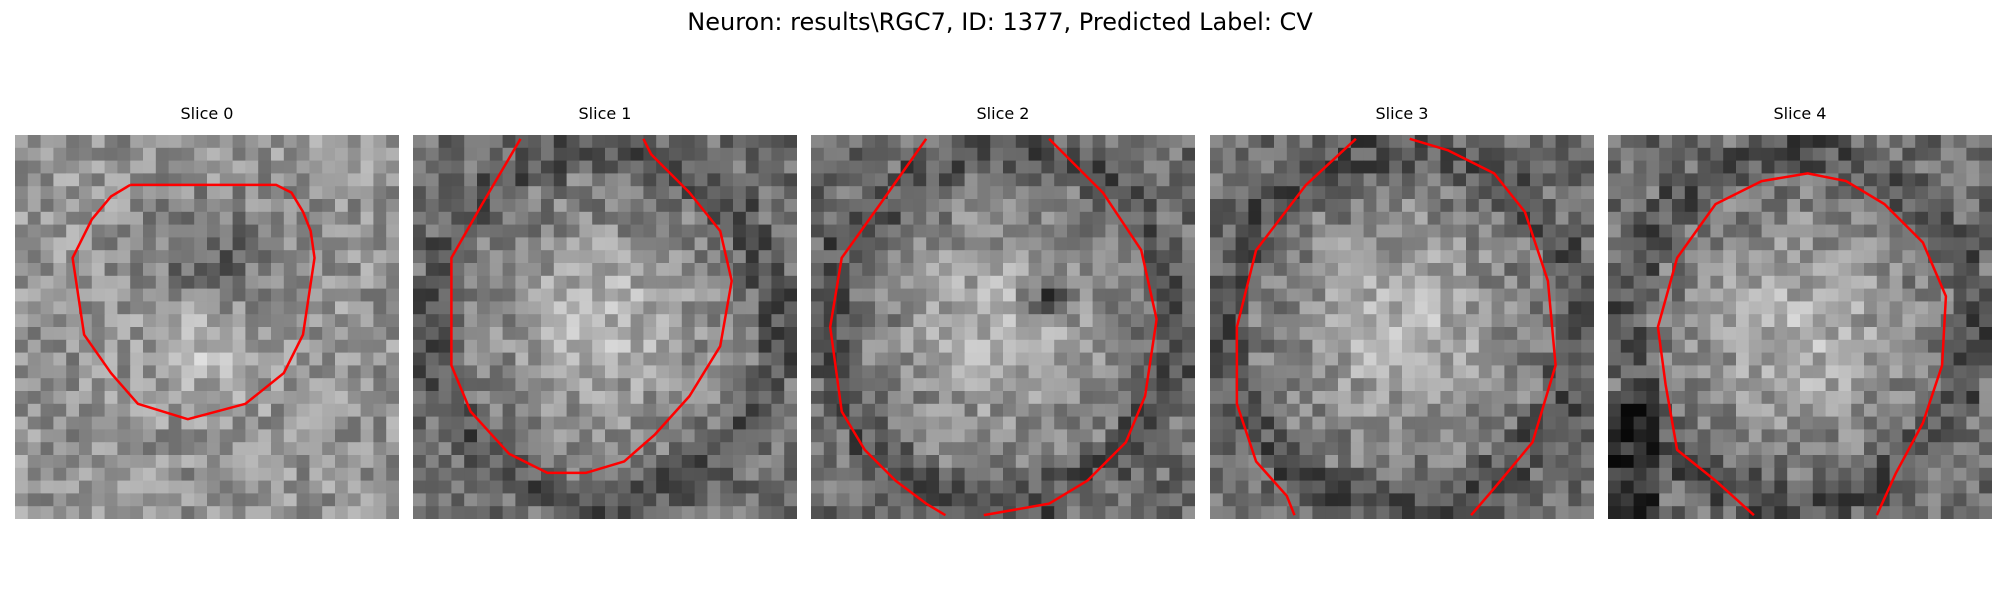 This screenshot has width=2000, height=600. Describe the element at coordinates (1402, 113) in the screenshot. I see `slice-title: Slice 3` at that location.